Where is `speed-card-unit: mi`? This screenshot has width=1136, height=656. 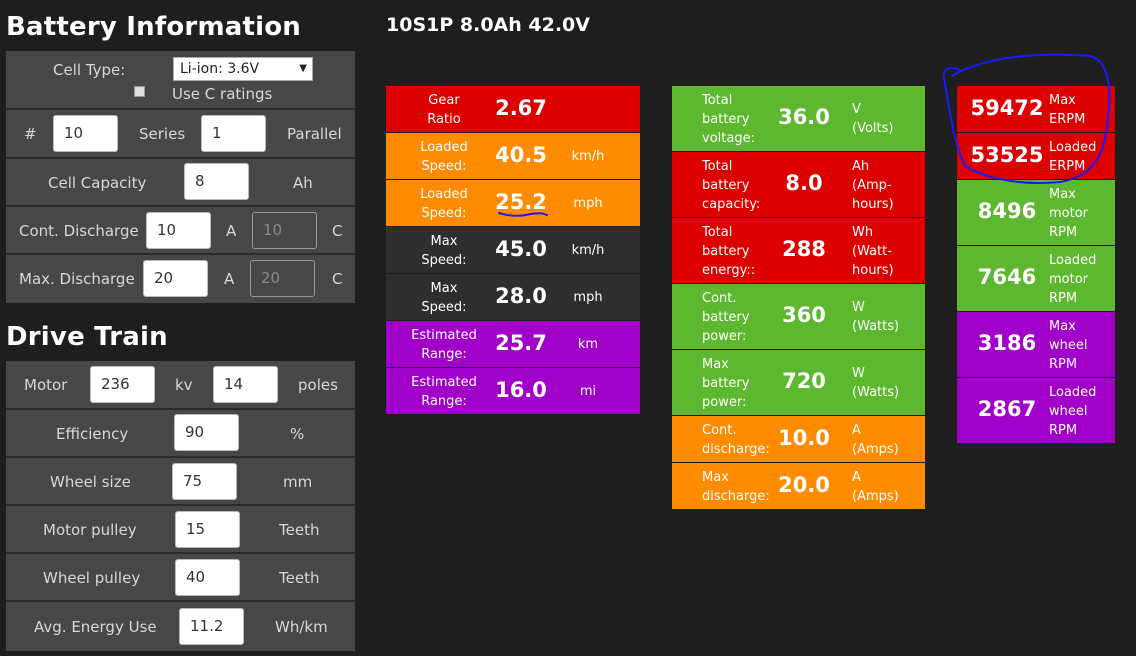
speed-card-unit: mi is located at coordinates (588, 391).